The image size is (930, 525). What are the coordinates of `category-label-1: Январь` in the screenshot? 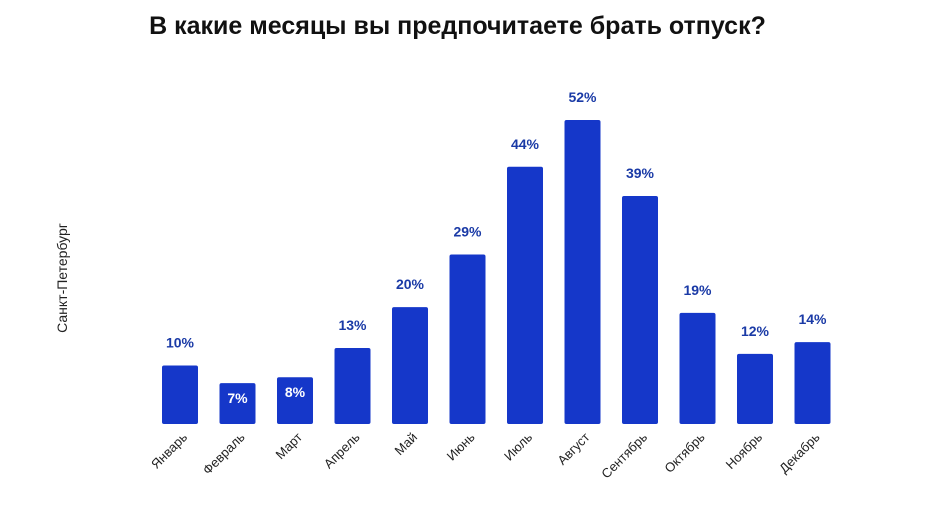 It's located at (169, 450).